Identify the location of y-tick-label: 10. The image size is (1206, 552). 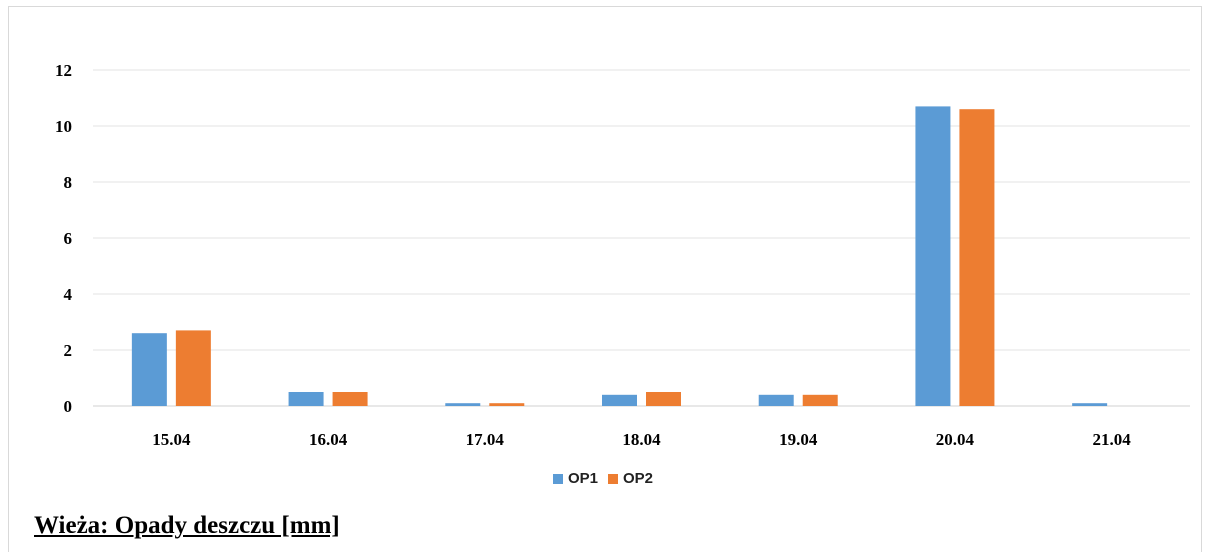
(63, 126).